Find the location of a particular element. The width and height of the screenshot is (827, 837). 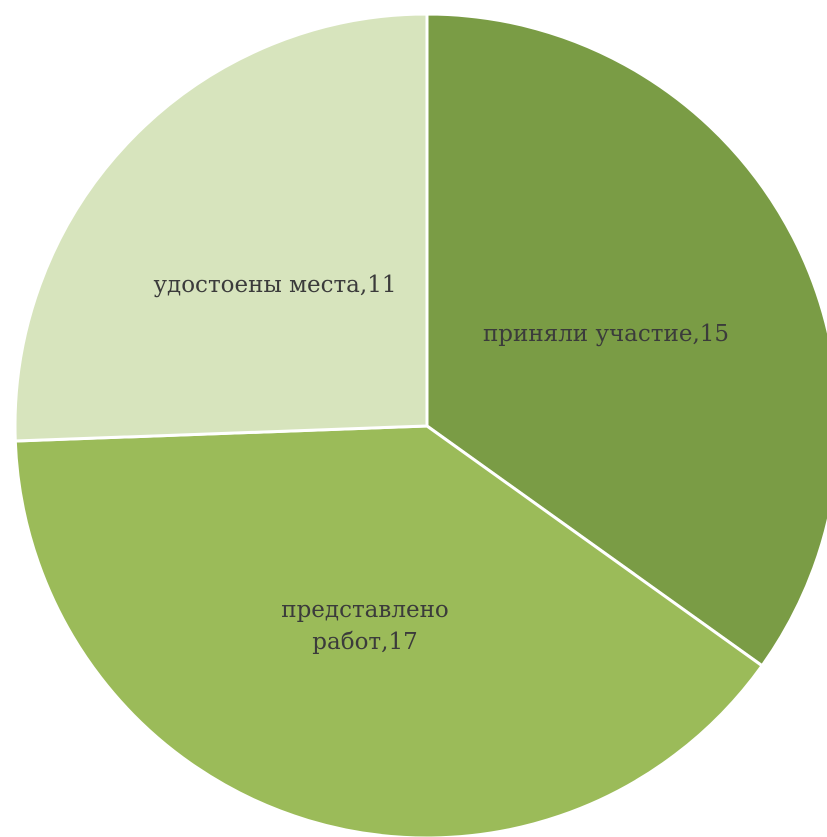

slice-label-1: приняли участие,15 is located at coordinates (606, 334).